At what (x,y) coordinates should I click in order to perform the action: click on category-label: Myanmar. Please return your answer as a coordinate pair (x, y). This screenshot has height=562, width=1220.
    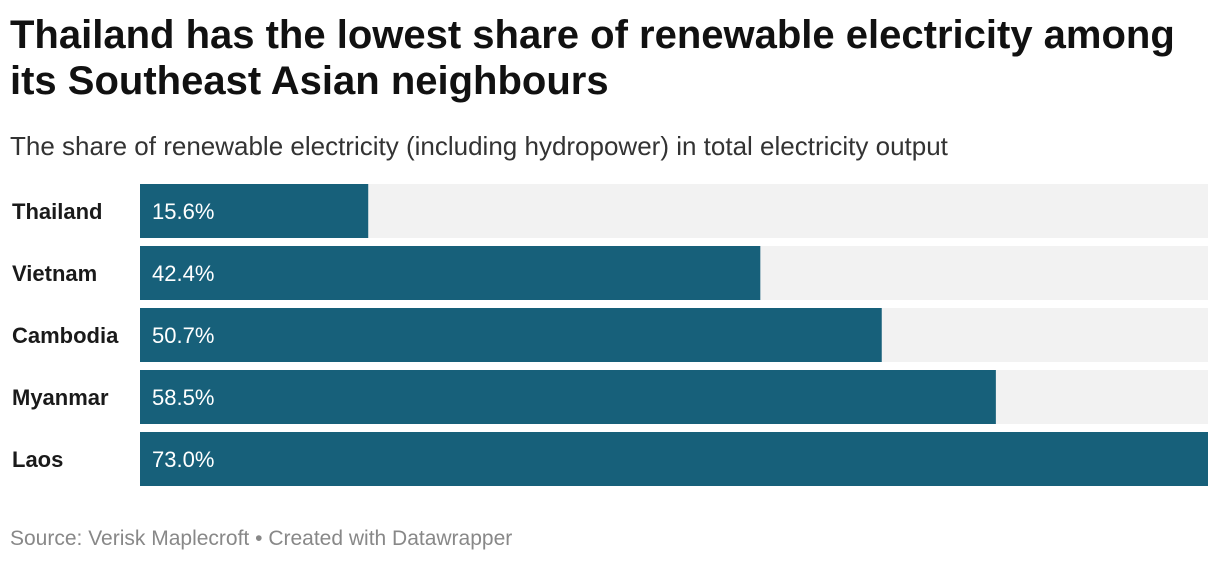
    Looking at the image, I should click on (60, 397).